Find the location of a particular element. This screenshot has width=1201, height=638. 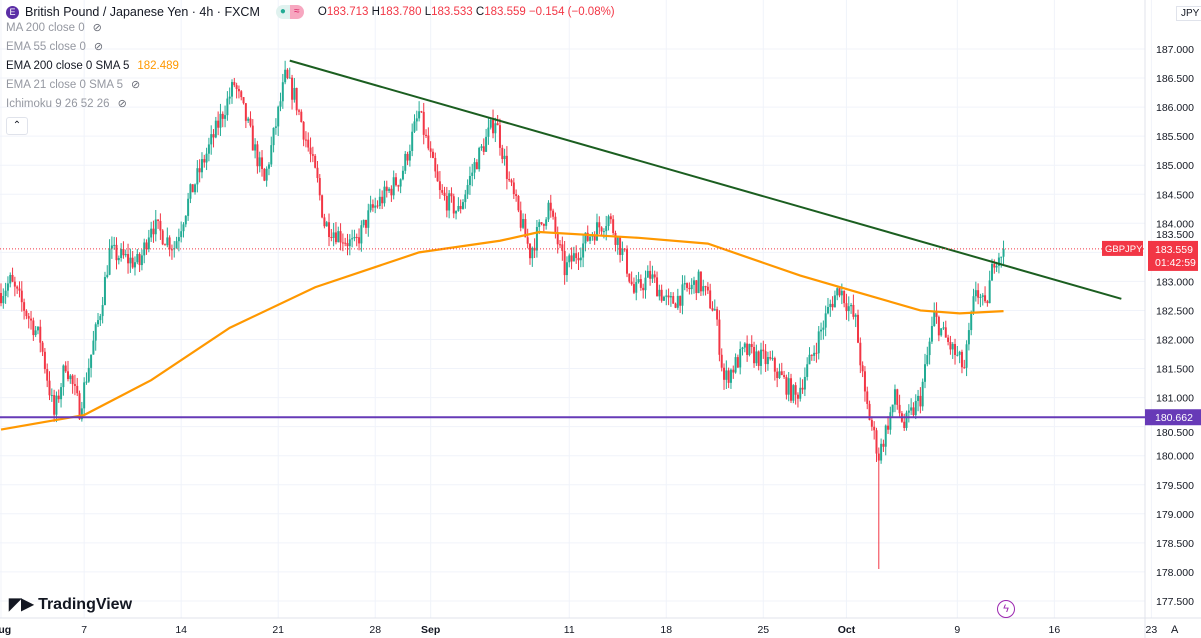

symbol-title: British Pound / Japanese Yen · 4h · FXCM is located at coordinates (142, 12).